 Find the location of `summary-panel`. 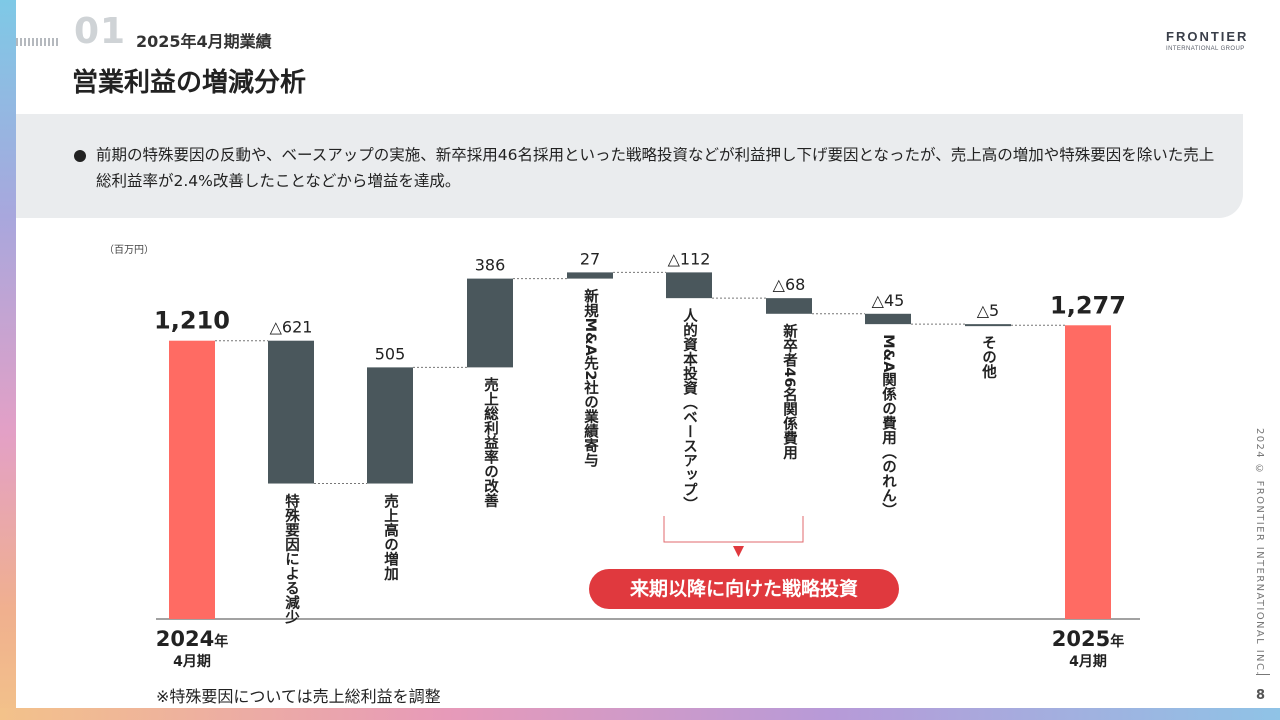

summary-panel is located at coordinates (629, 166).